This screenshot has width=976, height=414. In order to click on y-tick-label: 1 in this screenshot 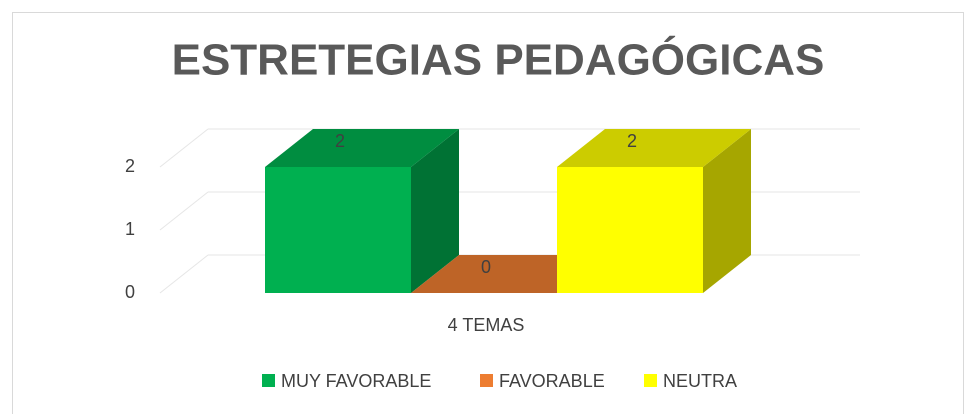, I will do `click(130, 229)`.